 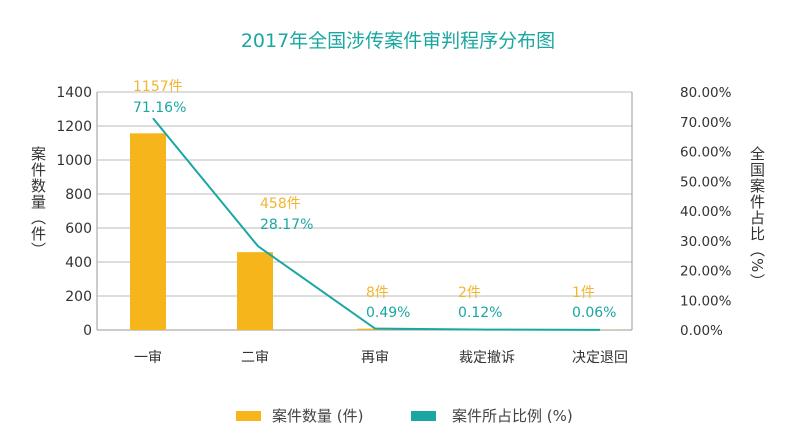 What do you see at coordinates (594, 313) in the screenshot?
I see `line-data-label: 0.06%` at bounding box center [594, 313].